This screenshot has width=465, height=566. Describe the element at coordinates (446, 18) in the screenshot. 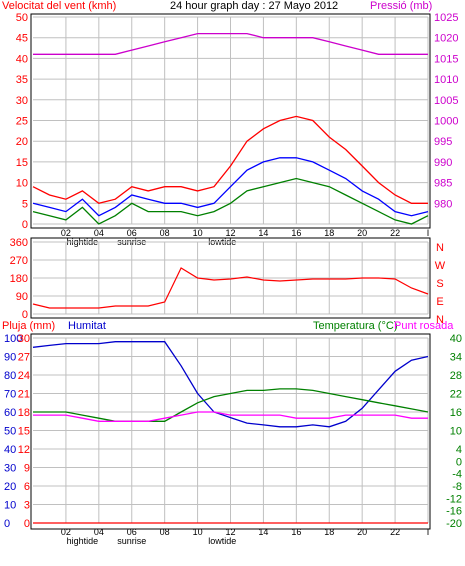

I see `pressure-y-tick: 1025` at that location.